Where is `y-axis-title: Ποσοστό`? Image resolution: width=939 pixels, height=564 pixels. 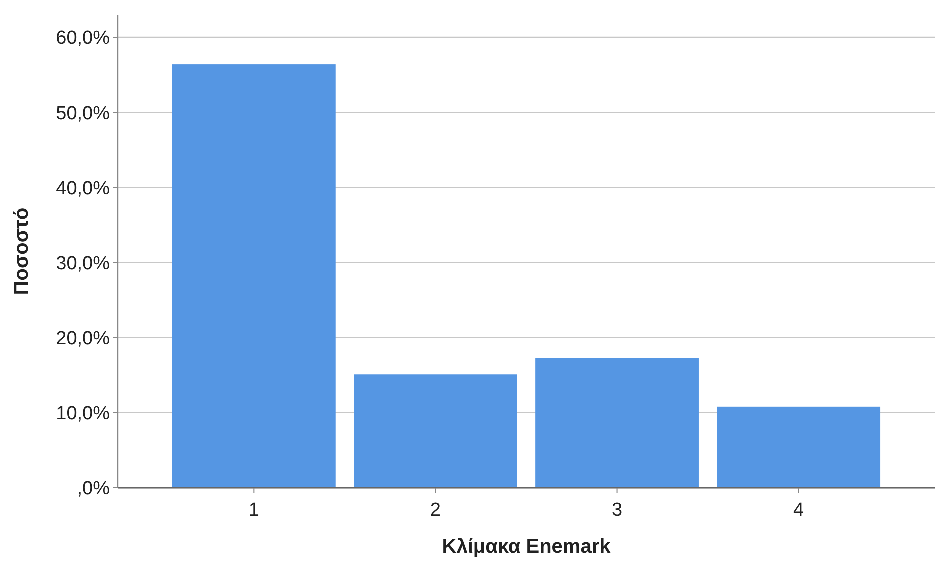 y-axis-title: Ποσοστό is located at coordinates (22, 252).